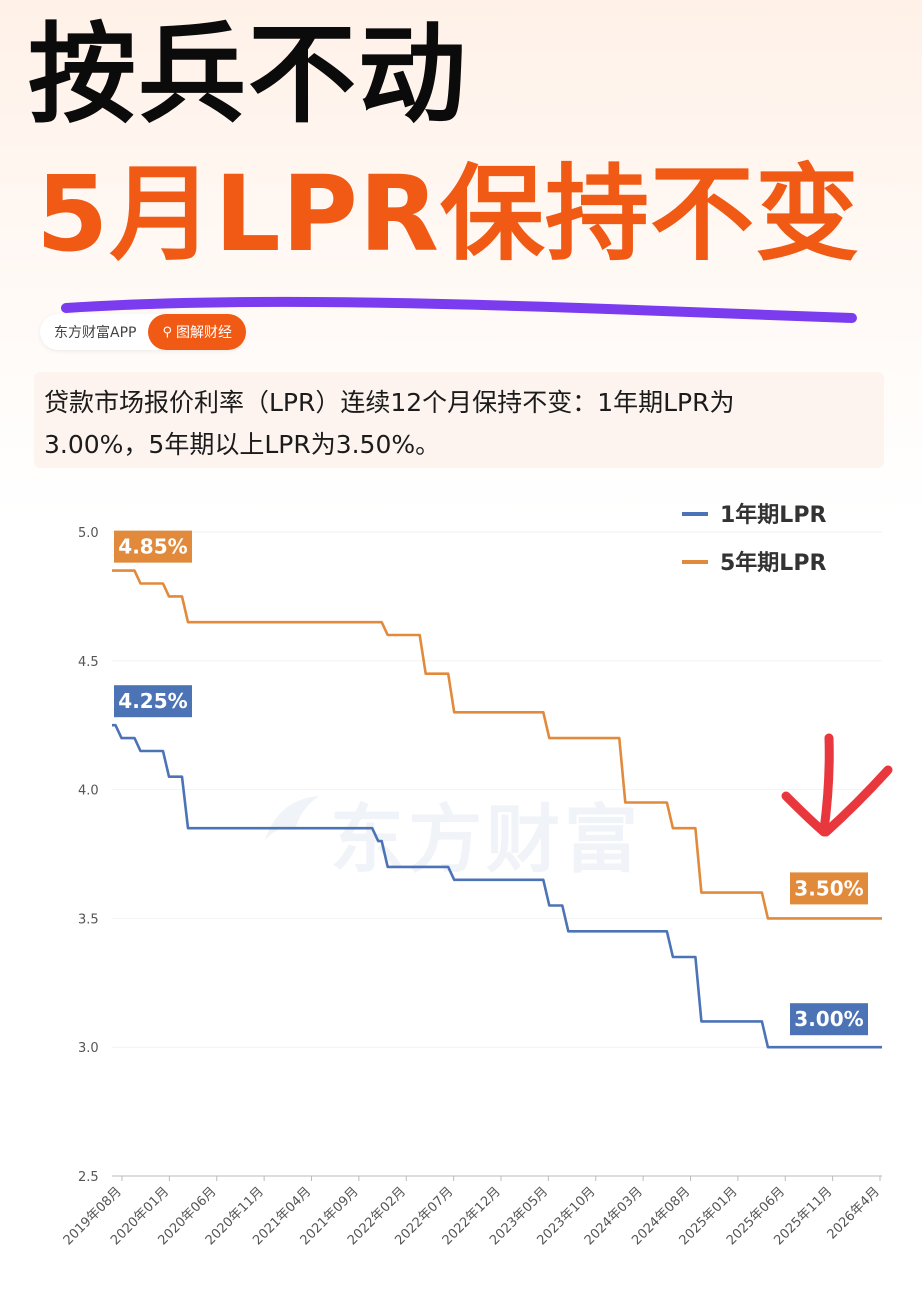 The width and height of the screenshot is (922, 1300). Describe the element at coordinates (88, 1177) in the screenshot. I see `y-tick-label: 2.5` at that location.